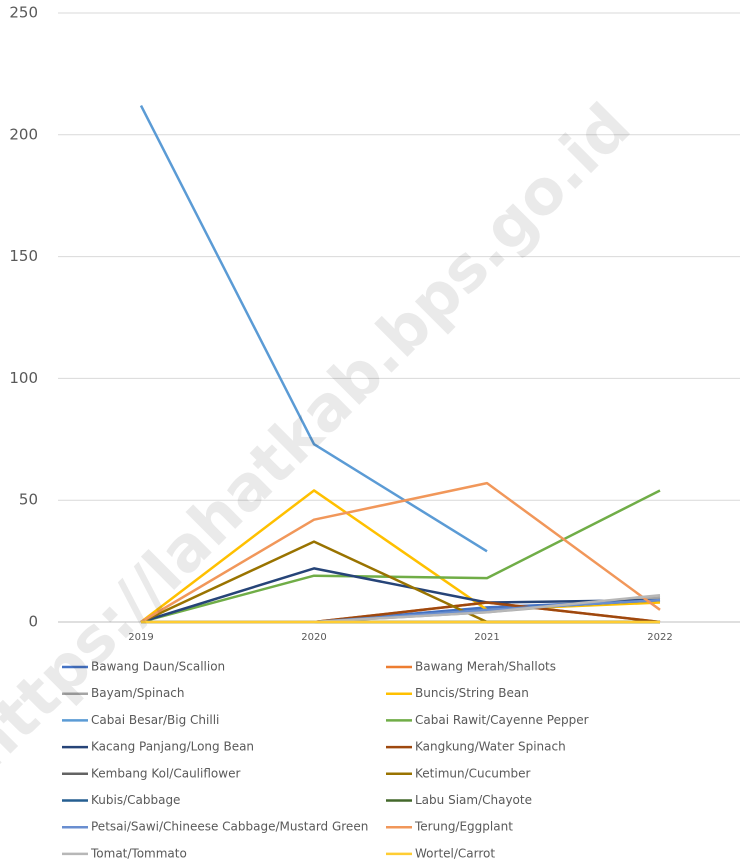 The image size is (740, 861). Describe the element at coordinates (33, 622) in the screenshot. I see `y-tick-label: 0` at that location.